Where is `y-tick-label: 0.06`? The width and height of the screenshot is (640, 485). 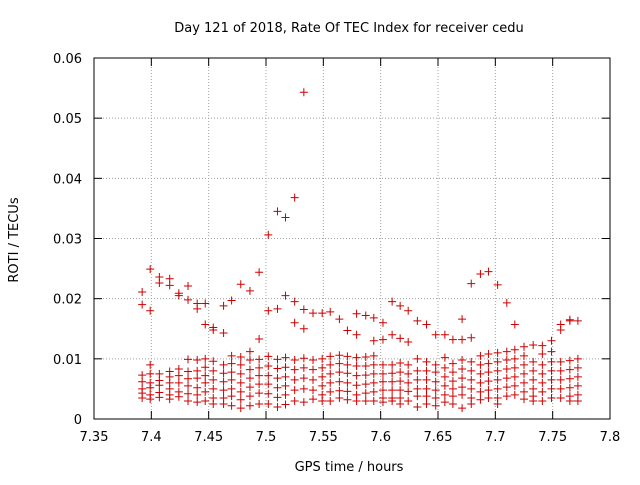
y-tick-label: 0.06 is located at coordinates (67, 59).